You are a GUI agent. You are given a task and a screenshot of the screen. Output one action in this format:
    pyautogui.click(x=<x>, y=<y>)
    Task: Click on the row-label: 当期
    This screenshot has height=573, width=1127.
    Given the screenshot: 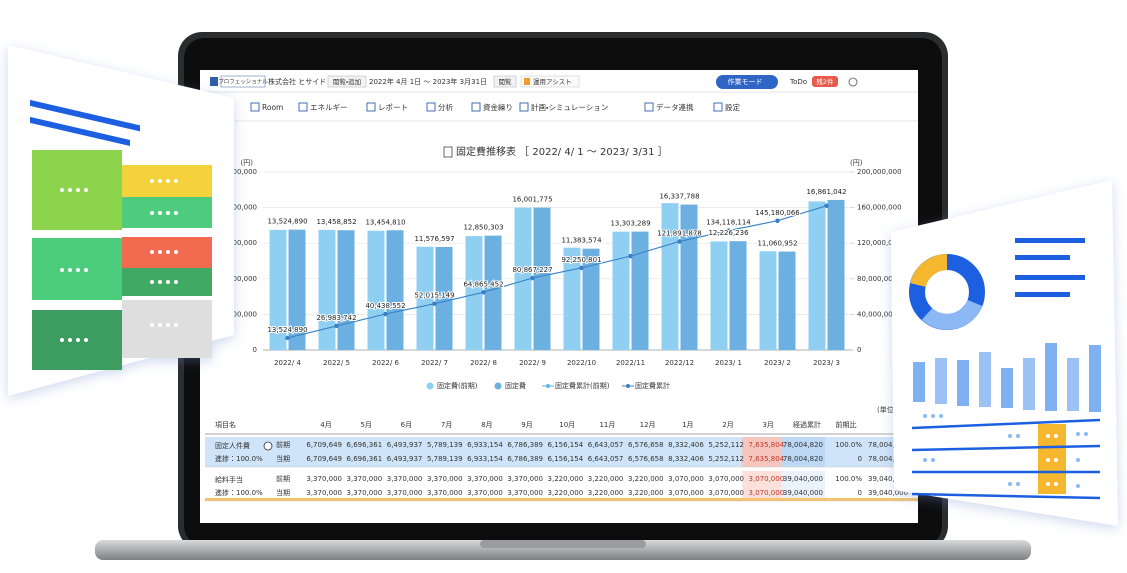 What is the action you would take?
    pyautogui.click(x=283, y=492)
    